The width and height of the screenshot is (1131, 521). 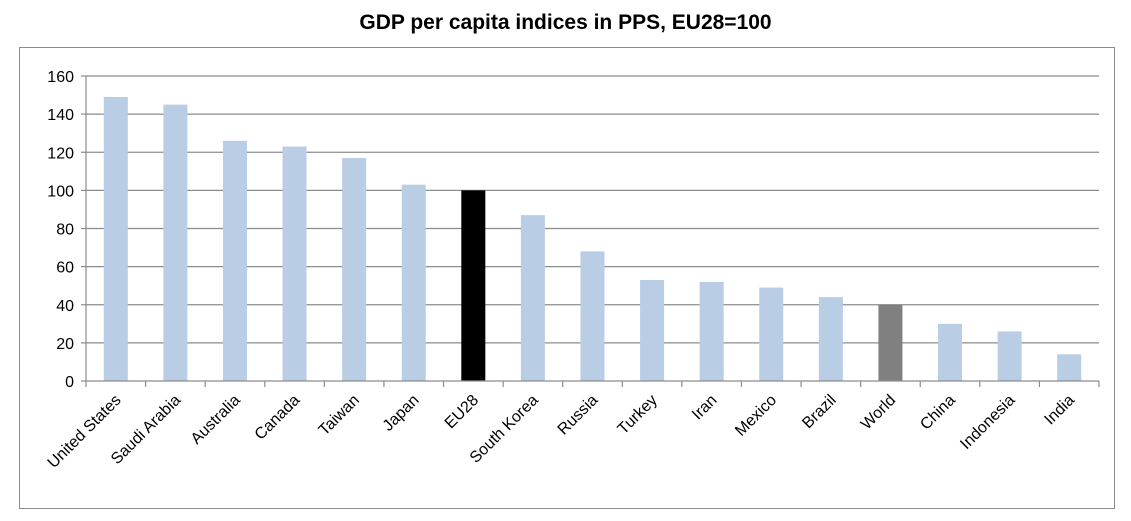 What do you see at coordinates (234, 260) in the screenshot?
I see `bar-australia` at bounding box center [234, 260].